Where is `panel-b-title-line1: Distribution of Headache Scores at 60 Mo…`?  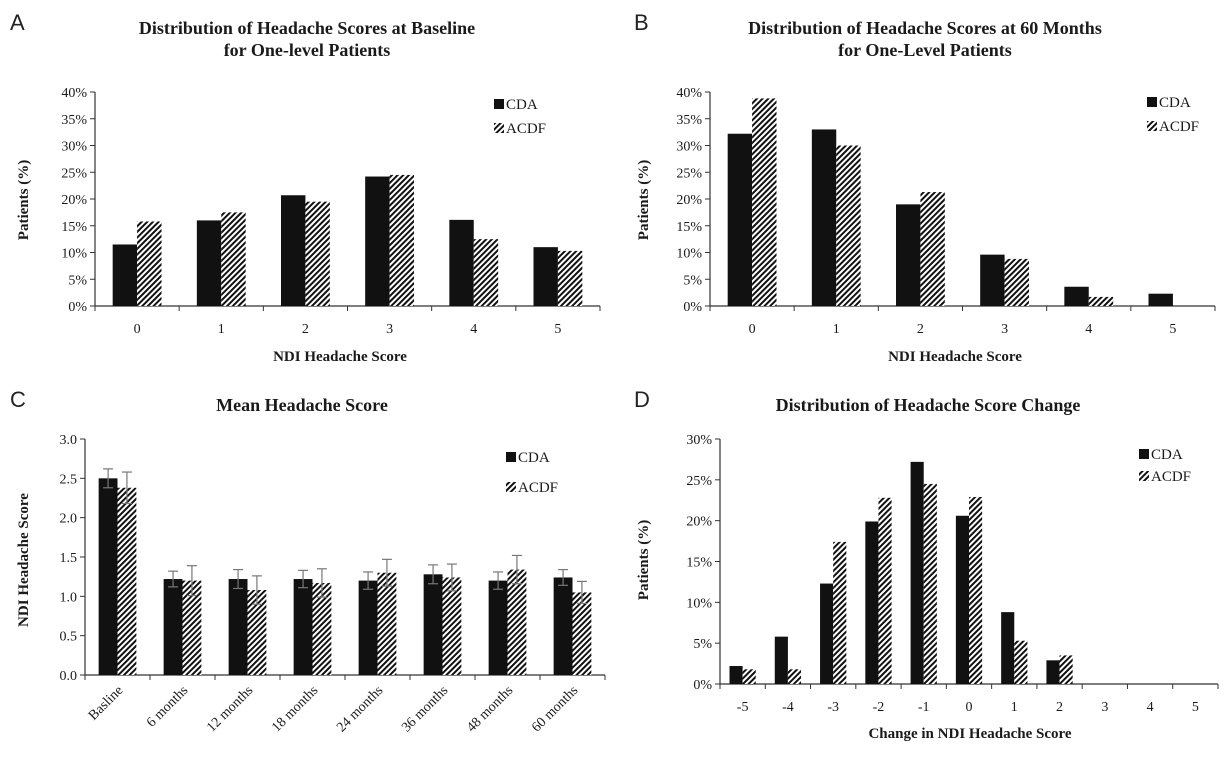
panel-b-title-line1: Distribution of Headache Scores at 60 Mo… is located at coordinates (925, 28).